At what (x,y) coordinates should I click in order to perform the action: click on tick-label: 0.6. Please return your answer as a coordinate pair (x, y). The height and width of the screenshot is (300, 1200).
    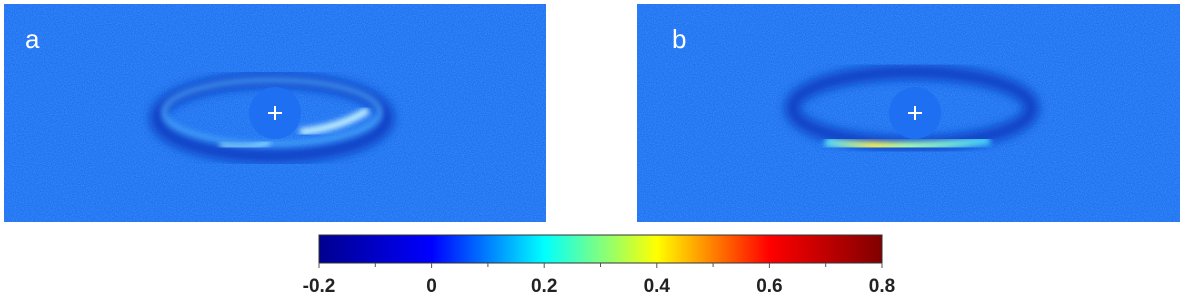
    Looking at the image, I should click on (769, 286).